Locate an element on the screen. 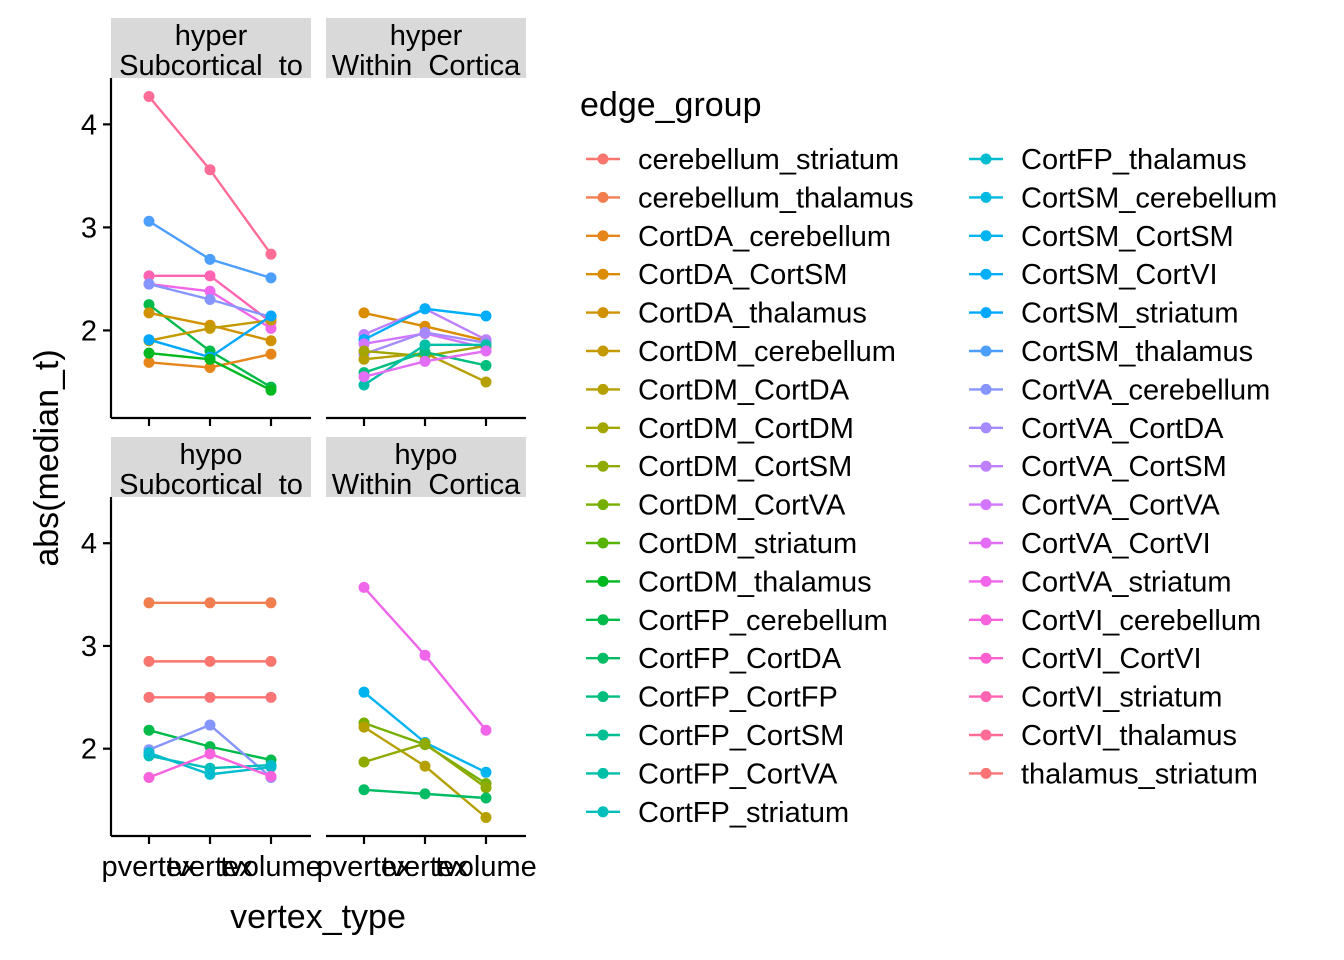 Image resolution: width=1344 pixels, height=960 pixels. series-CortDM_CortDA is located at coordinates (425, 772).